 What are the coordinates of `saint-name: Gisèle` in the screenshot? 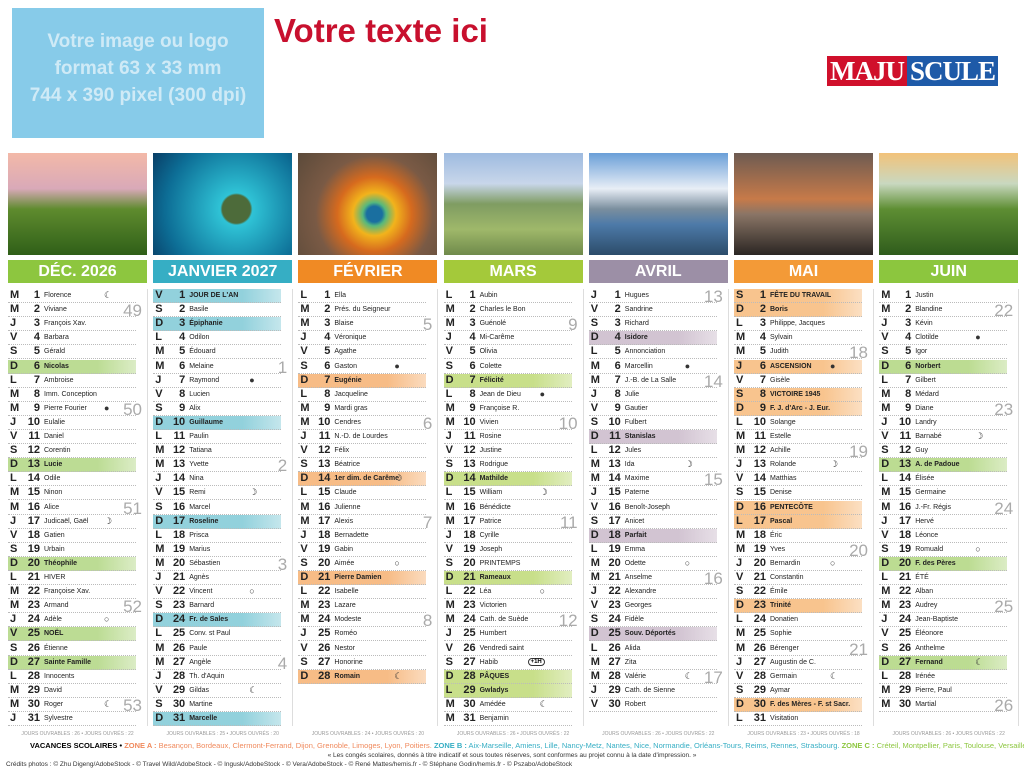 It's located at (780, 380).